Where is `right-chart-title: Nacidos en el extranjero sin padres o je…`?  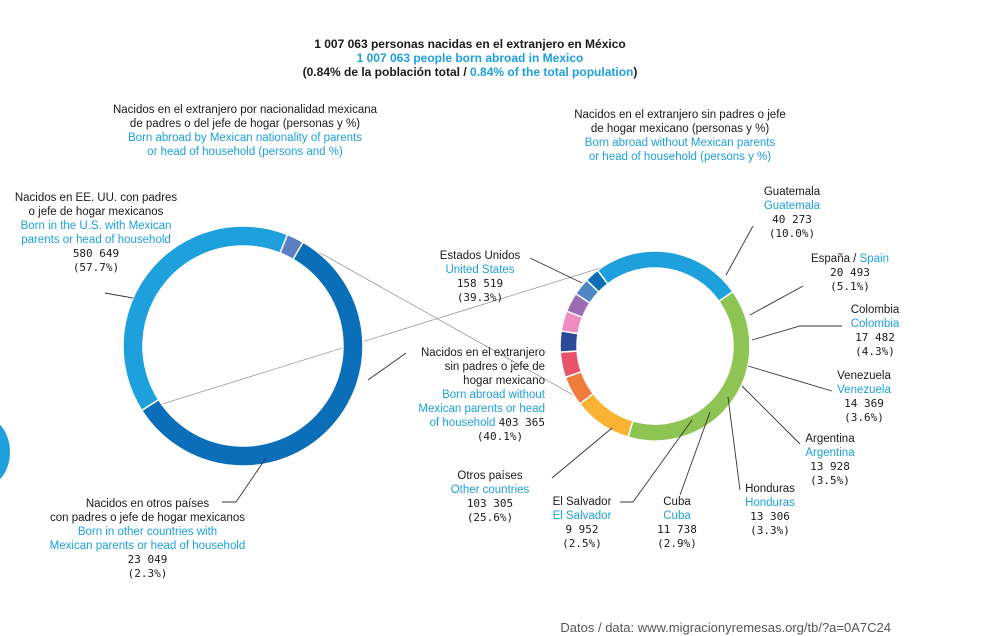 right-chart-title: Nacidos en el extranjero sin padres o je… is located at coordinates (680, 136).